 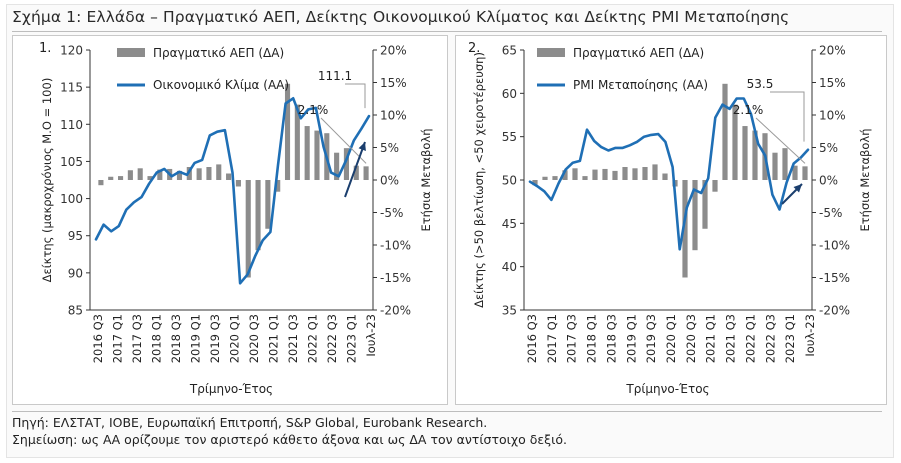 I want to click on c2-right-tick-label: -5%, so click(x=830, y=213).